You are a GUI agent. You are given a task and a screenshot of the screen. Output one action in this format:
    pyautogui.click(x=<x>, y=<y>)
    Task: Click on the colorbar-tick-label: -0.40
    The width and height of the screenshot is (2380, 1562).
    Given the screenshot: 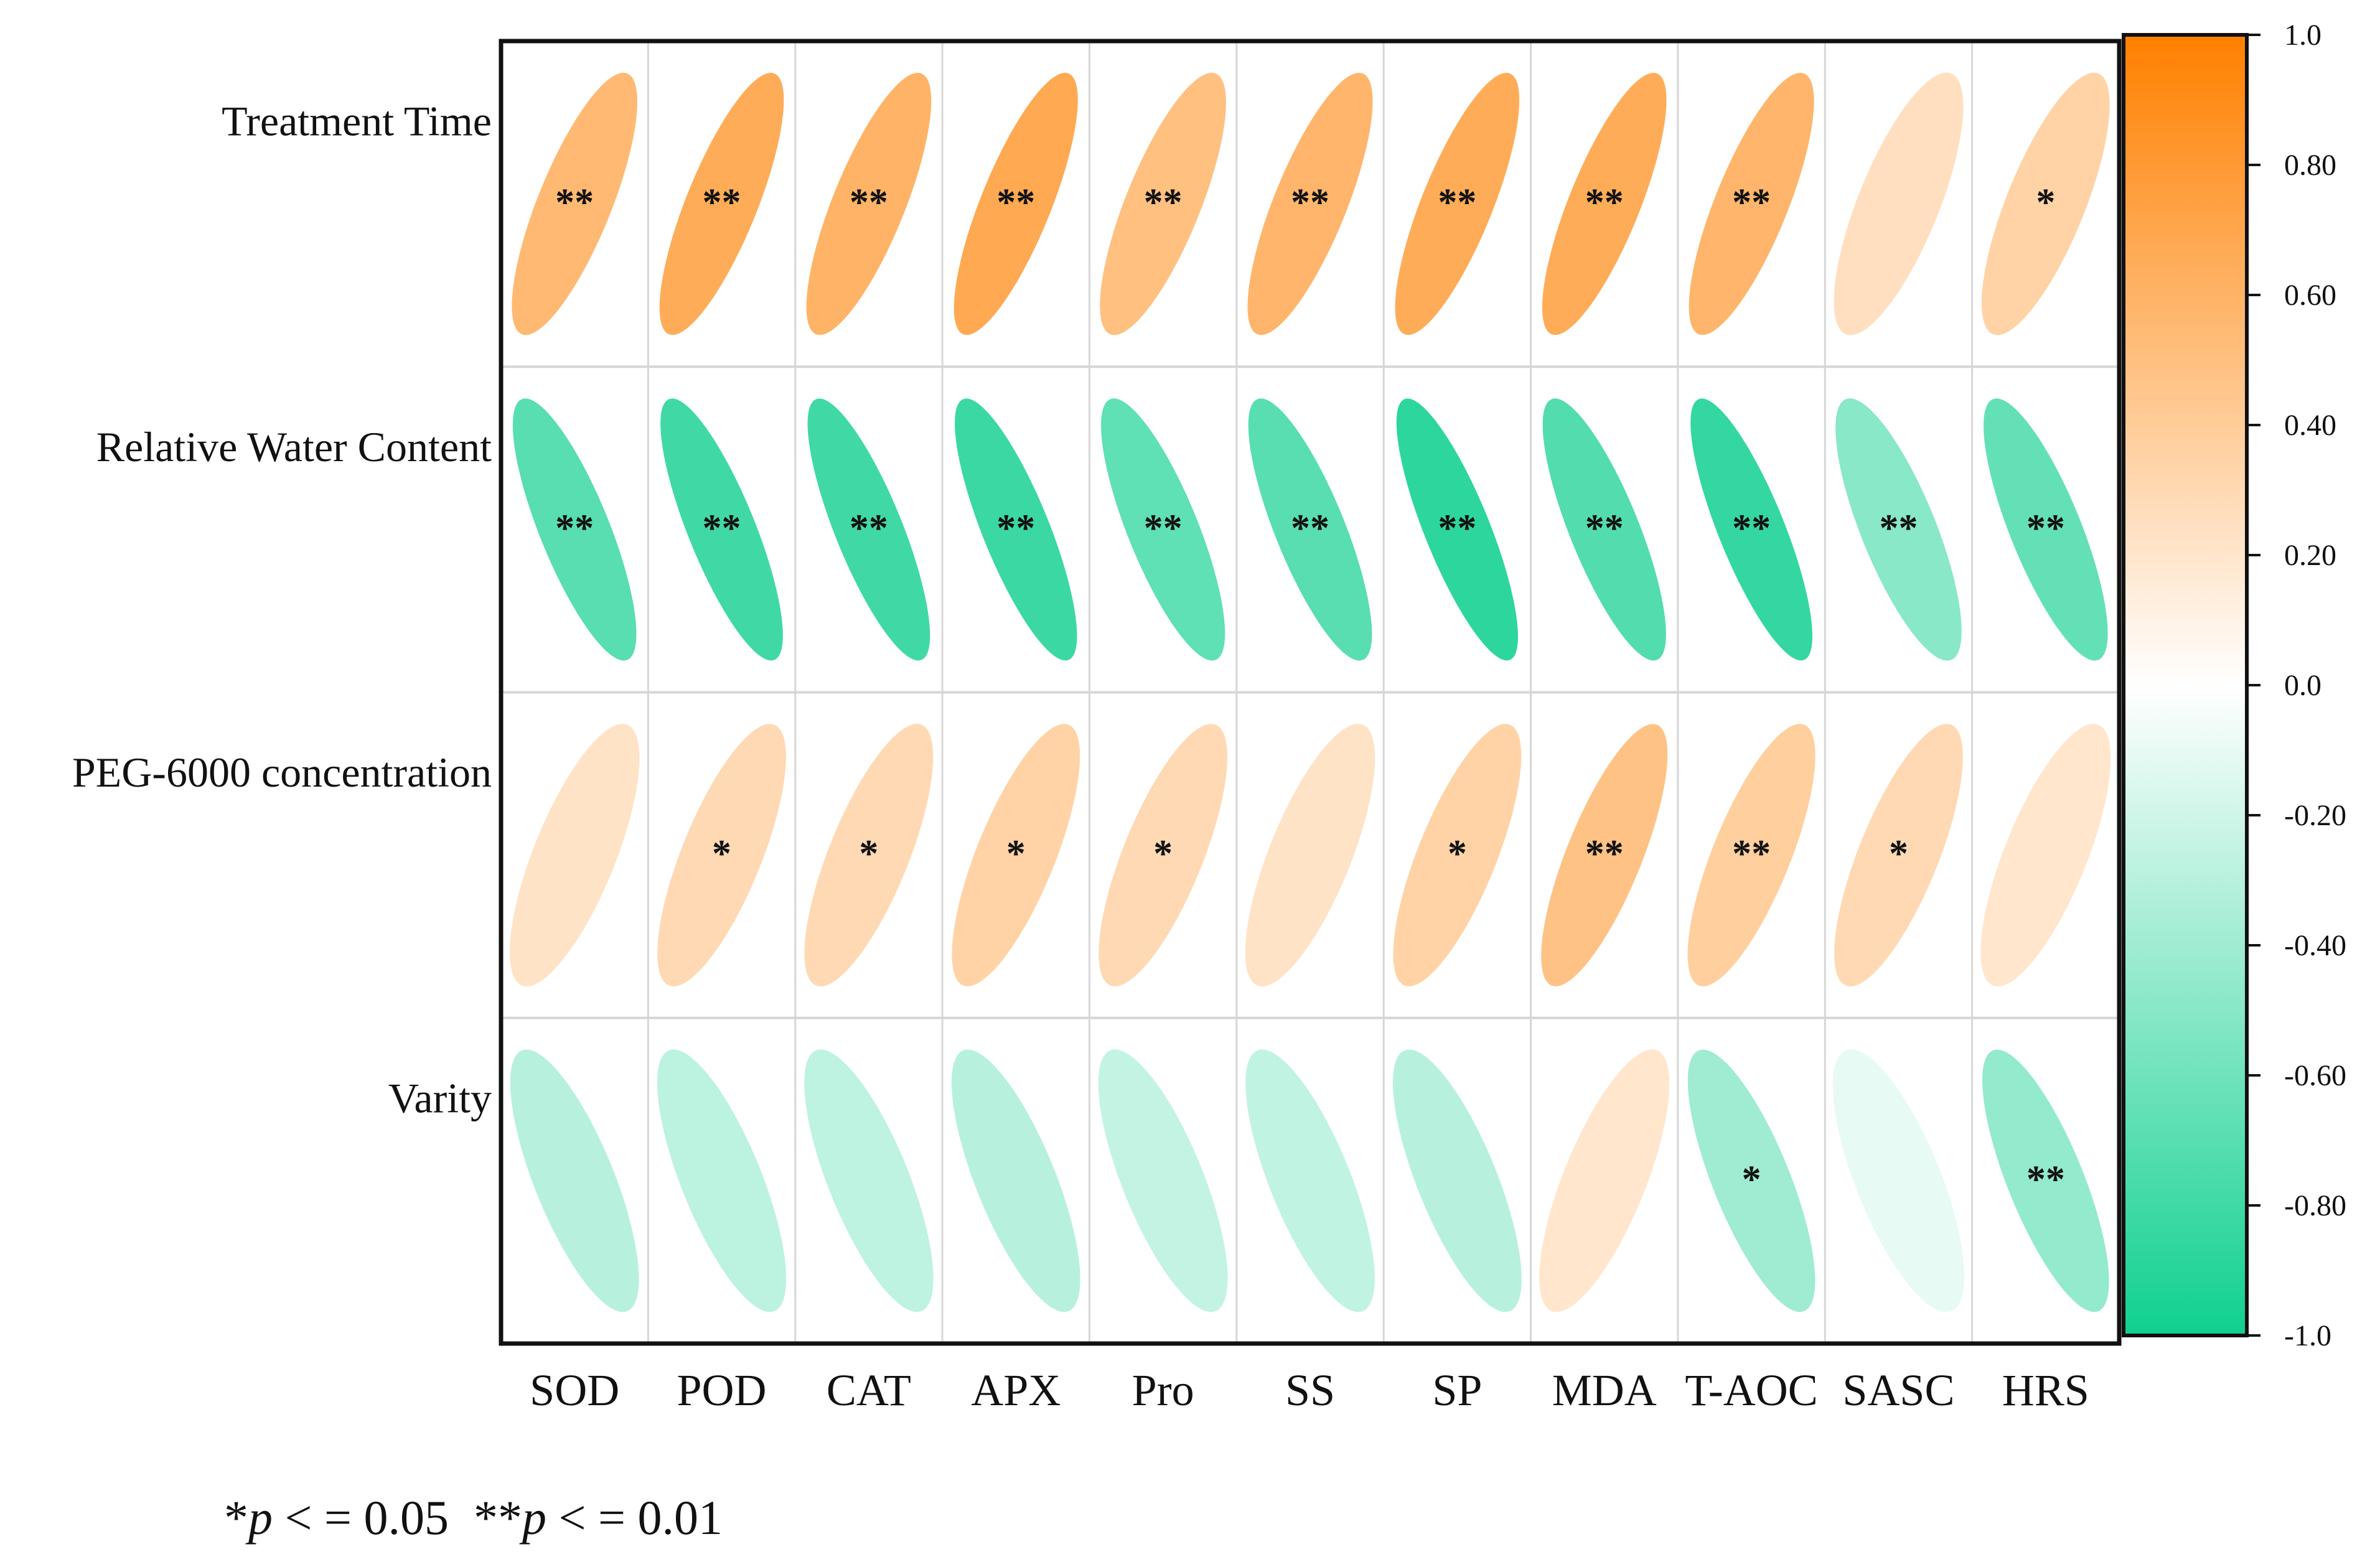 What is the action you would take?
    pyautogui.click(x=2315, y=945)
    